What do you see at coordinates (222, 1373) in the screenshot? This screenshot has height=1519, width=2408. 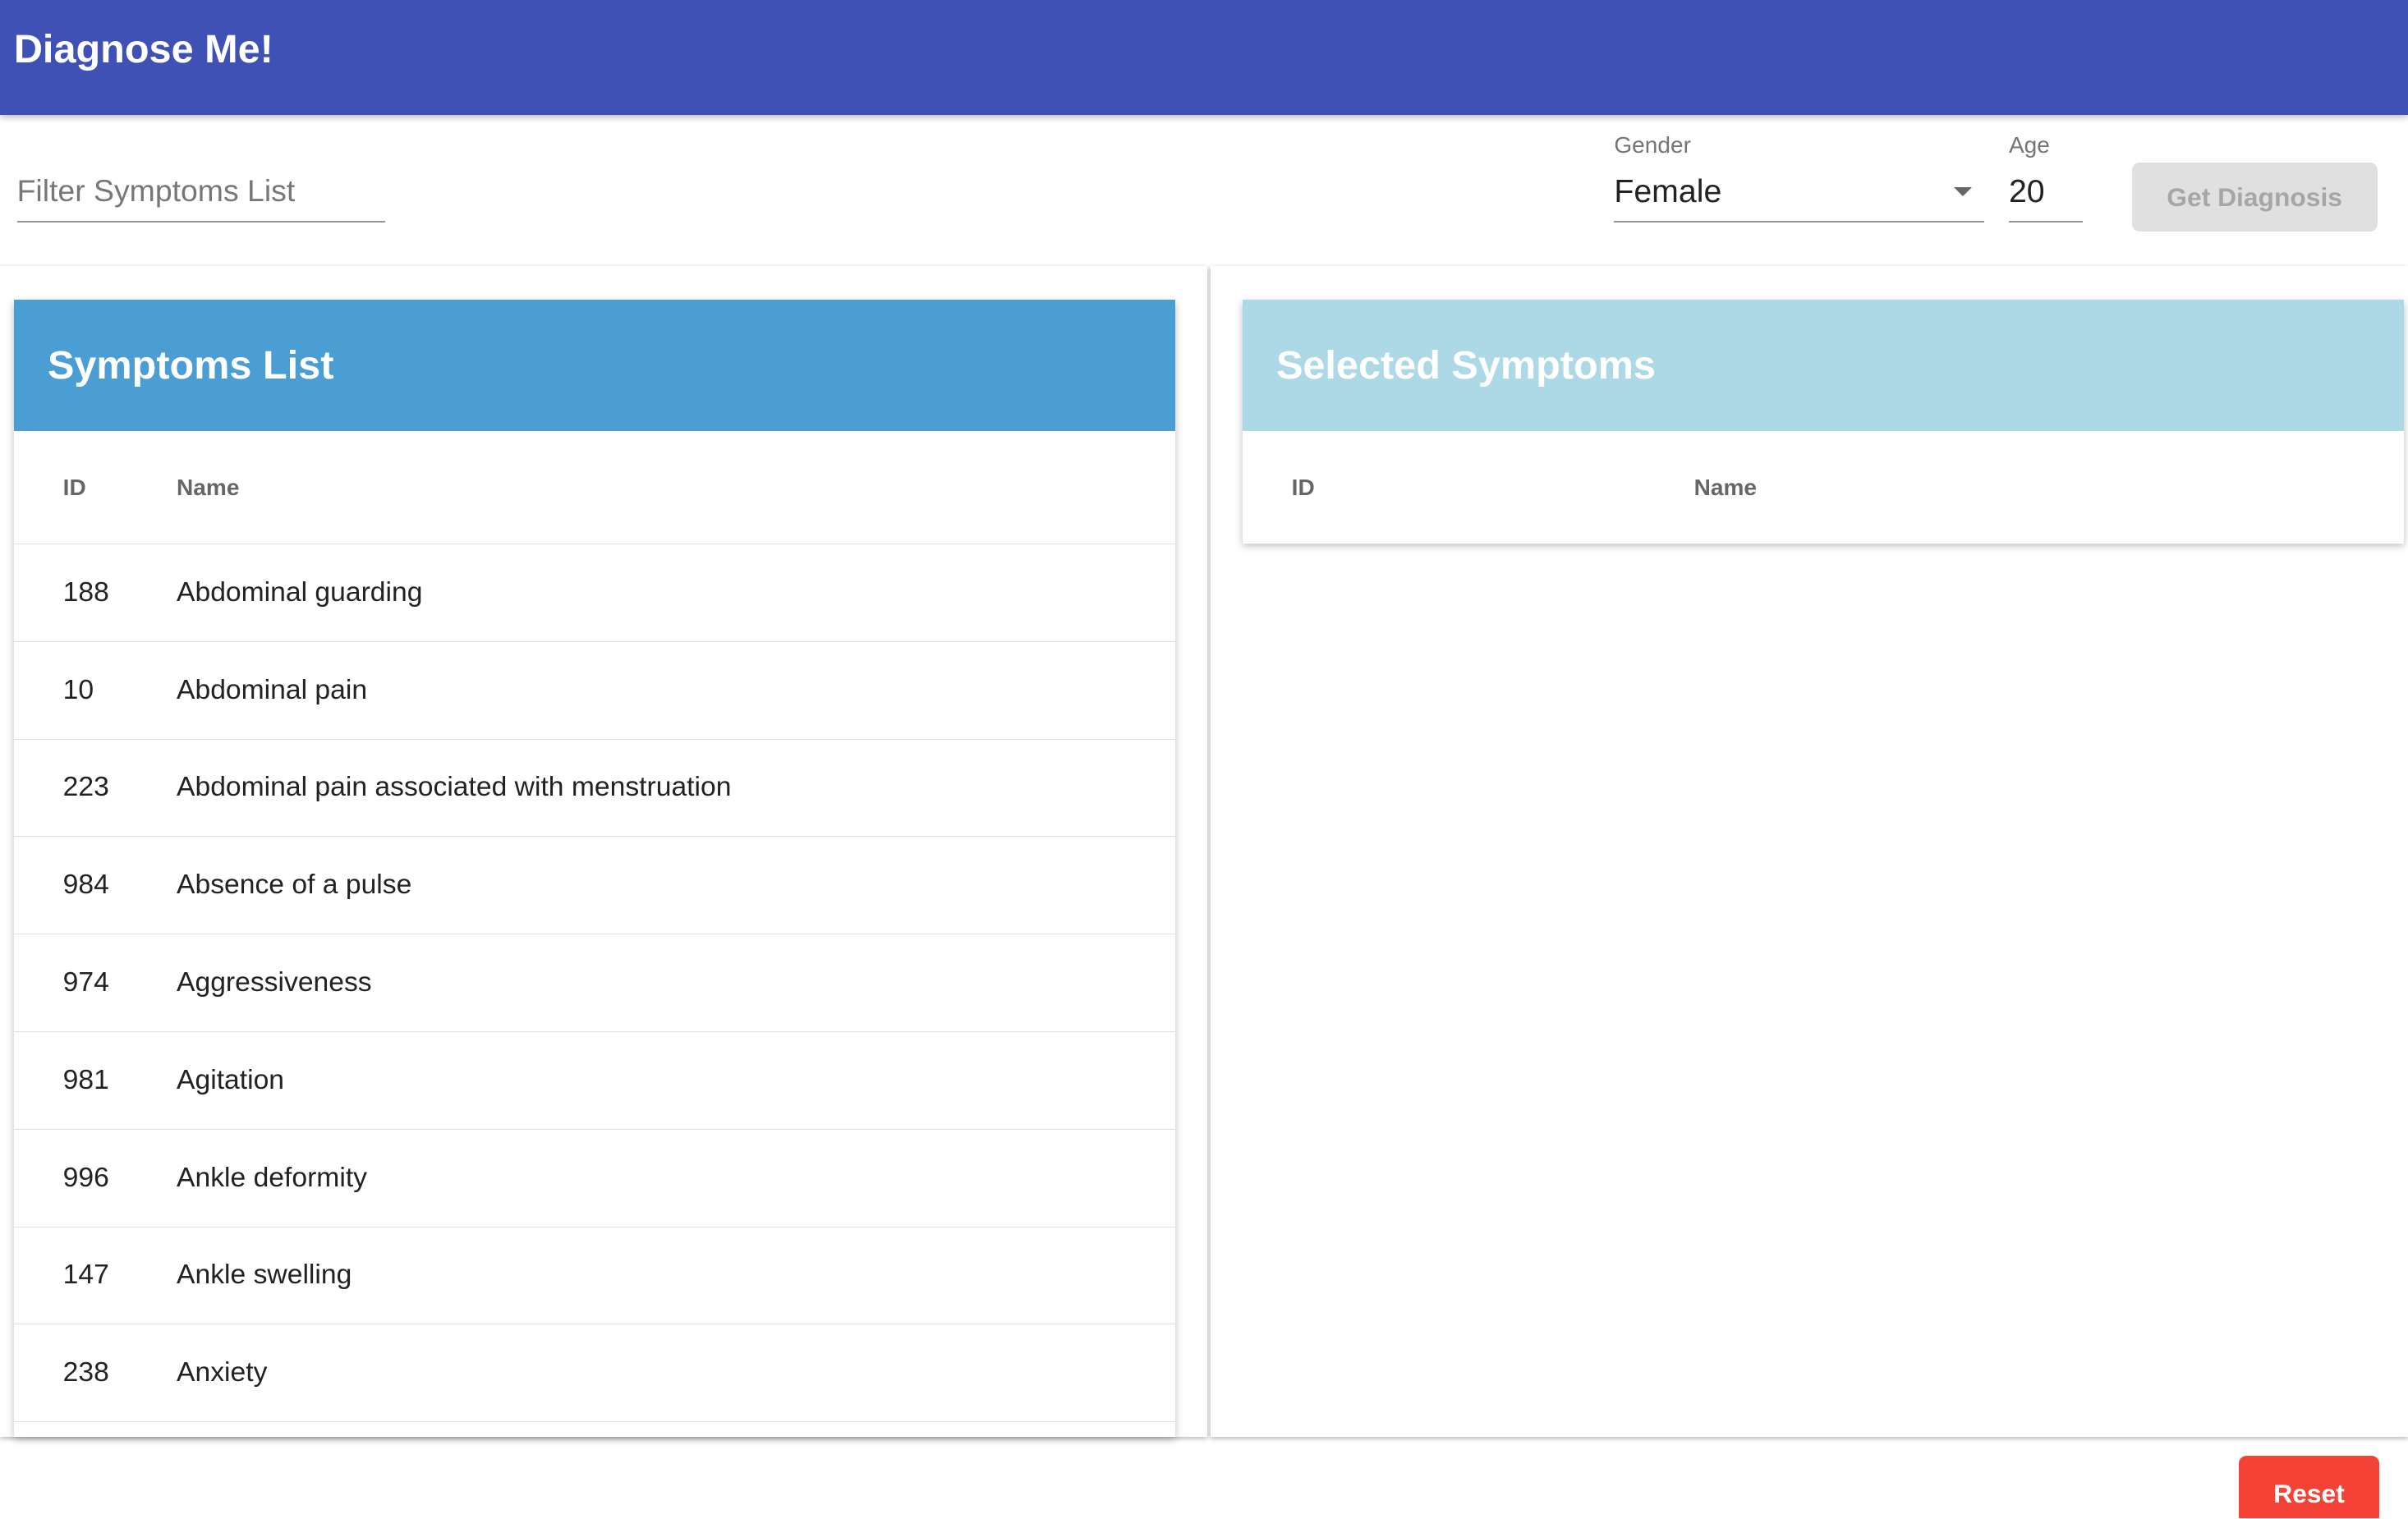 I see `symptom-name: Anxiety` at bounding box center [222, 1373].